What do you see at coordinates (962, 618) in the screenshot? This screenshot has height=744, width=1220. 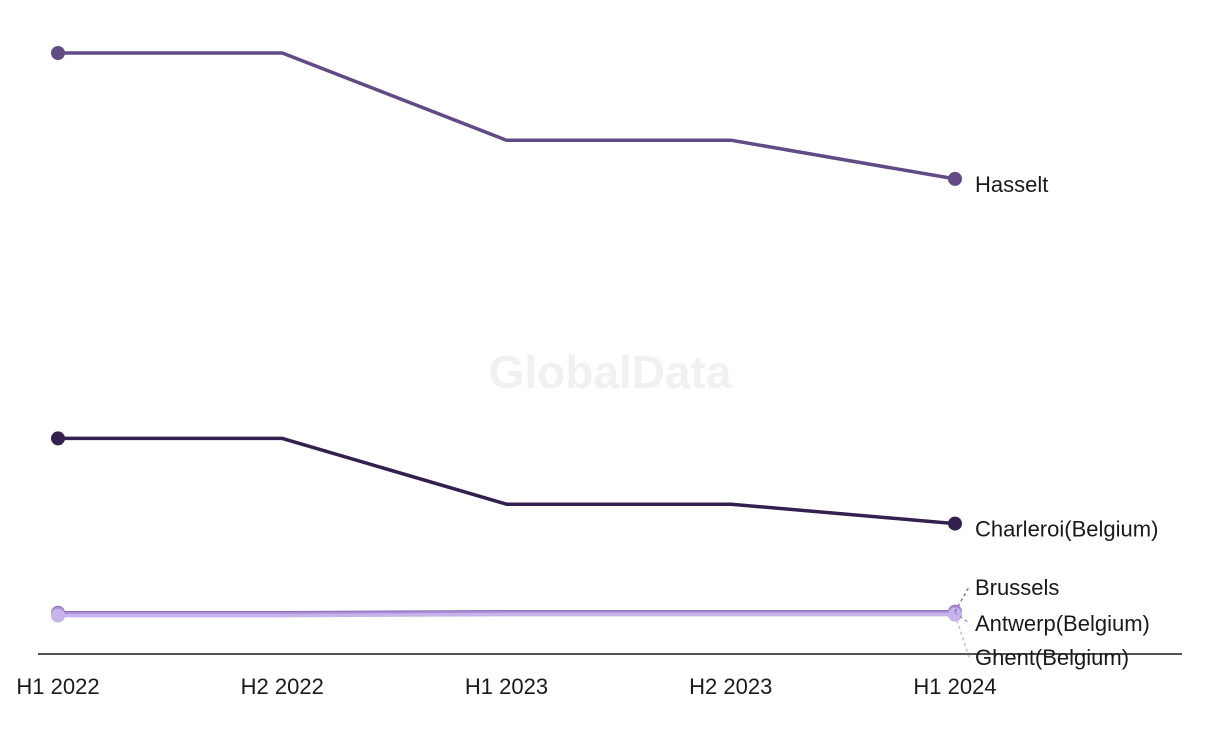 I see `label-leader-antwerp-belgium` at bounding box center [962, 618].